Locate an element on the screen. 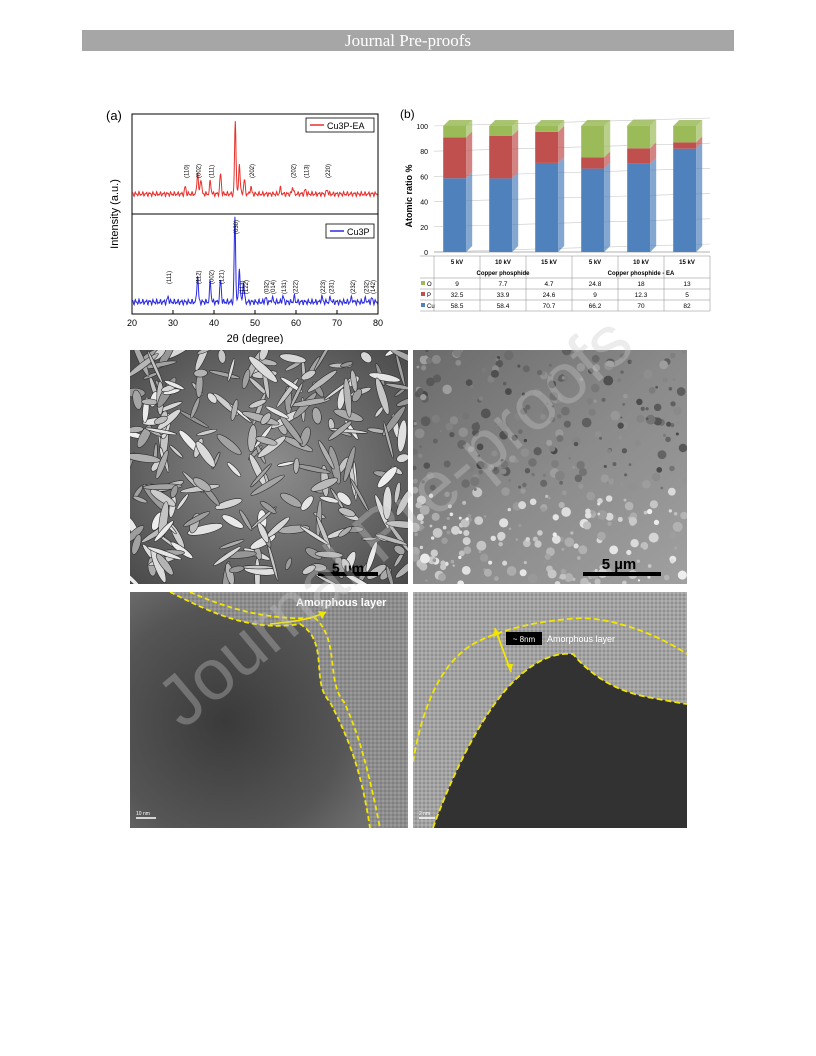 The height and width of the screenshot is (1056, 816). sem-grain-texture is located at coordinates (550, 467).